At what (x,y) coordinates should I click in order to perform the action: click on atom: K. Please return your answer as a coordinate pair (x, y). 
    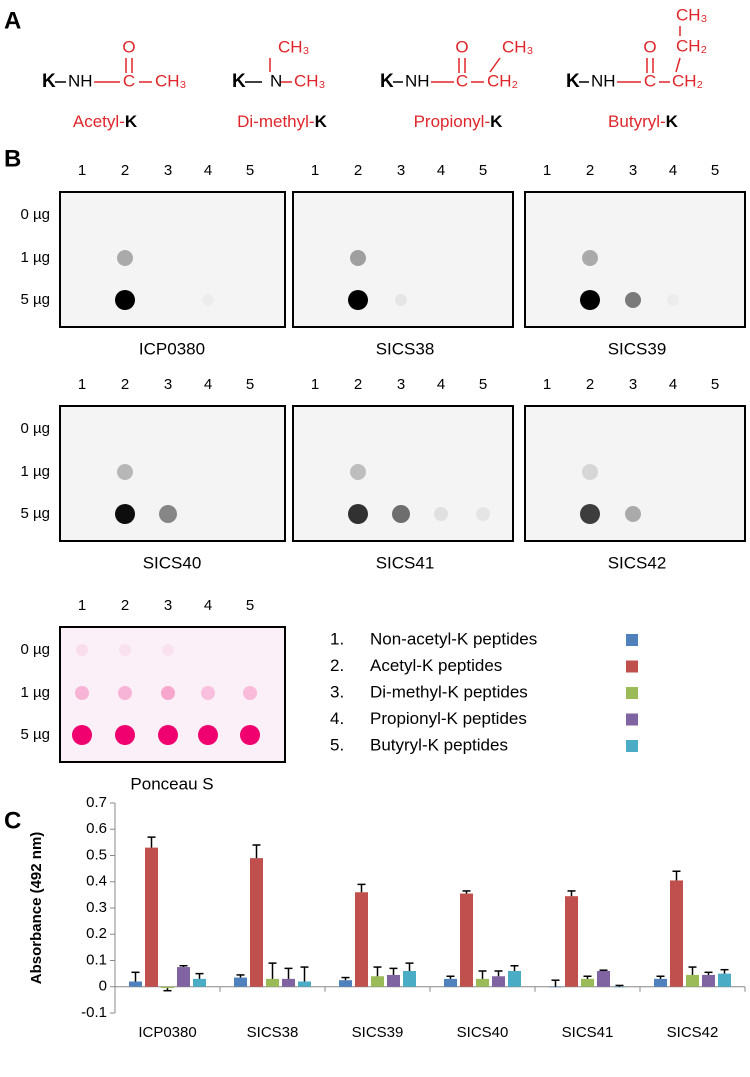
    Looking at the image, I should click on (49, 81).